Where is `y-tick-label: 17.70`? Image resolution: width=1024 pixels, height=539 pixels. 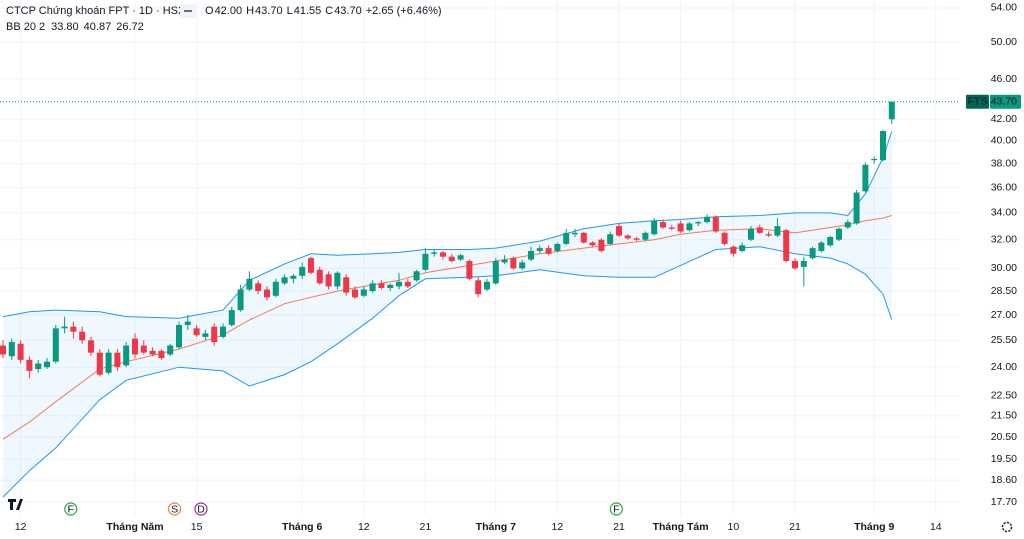 y-tick-label: 17.70 is located at coordinates (1004, 502).